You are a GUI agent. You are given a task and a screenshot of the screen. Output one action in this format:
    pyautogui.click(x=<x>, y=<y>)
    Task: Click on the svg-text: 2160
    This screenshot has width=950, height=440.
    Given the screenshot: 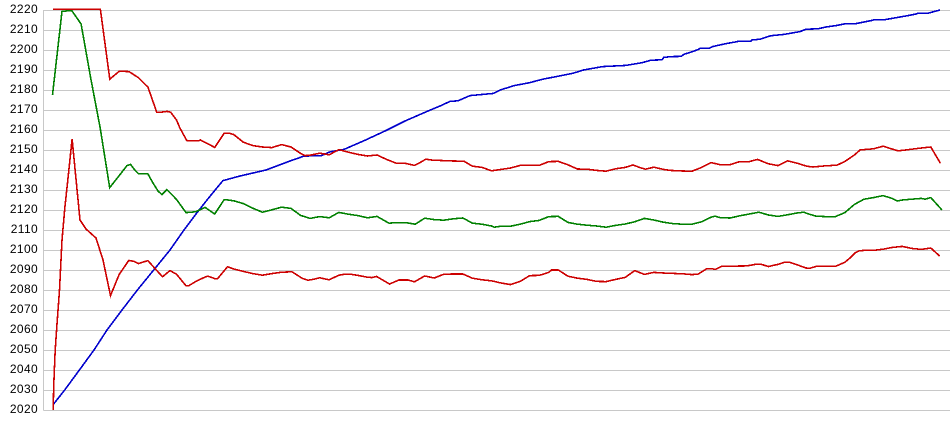 What is the action you would take?
    pyautogui.click(x=24, y=129)
    